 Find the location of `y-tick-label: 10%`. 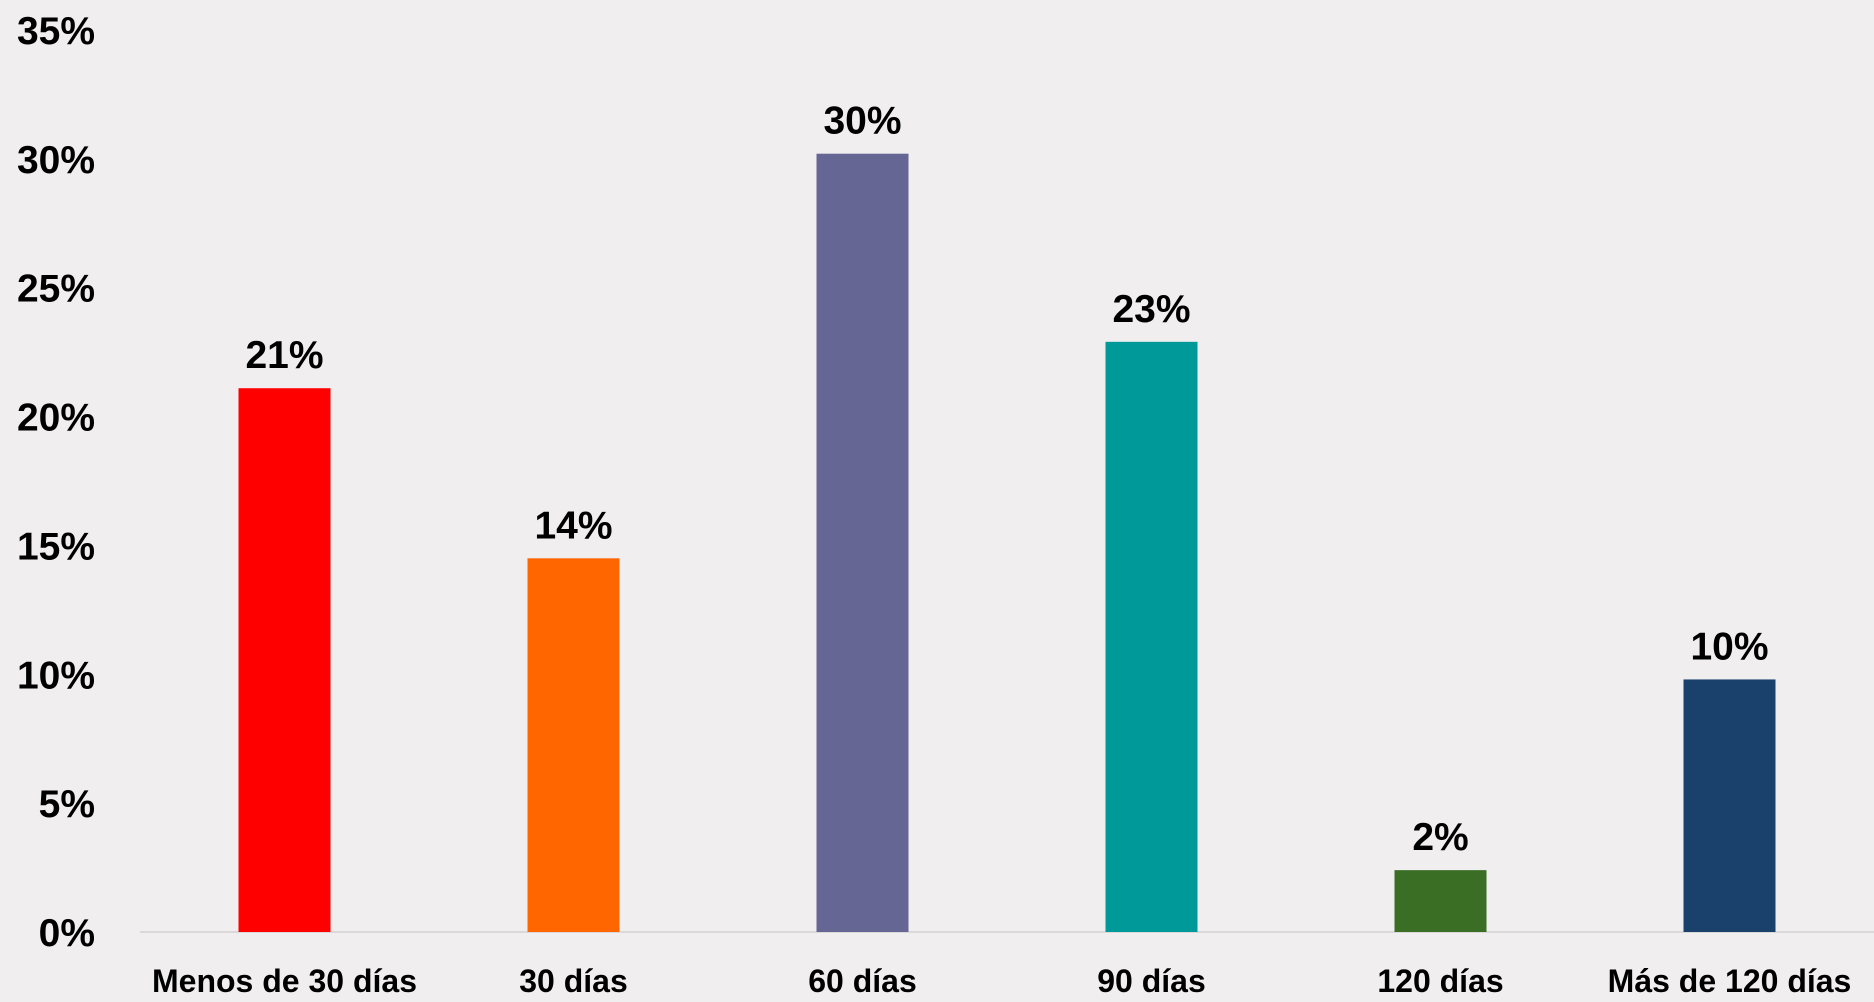

y-tick-label: 10% is located at coordinates (56, 675).